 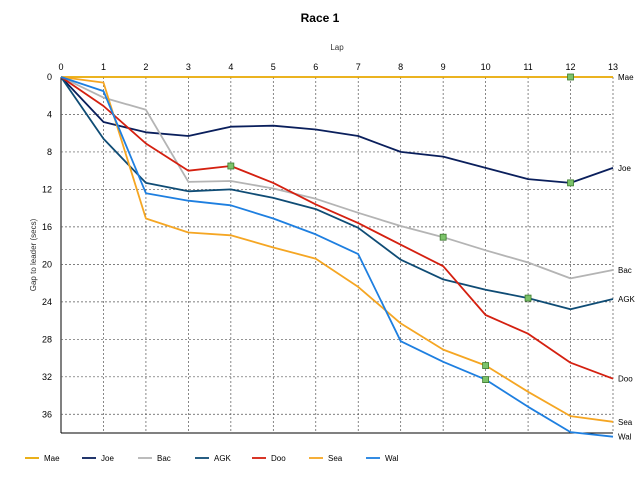 I want to click on x-tick-label: 10, so click(x=486, y=67).